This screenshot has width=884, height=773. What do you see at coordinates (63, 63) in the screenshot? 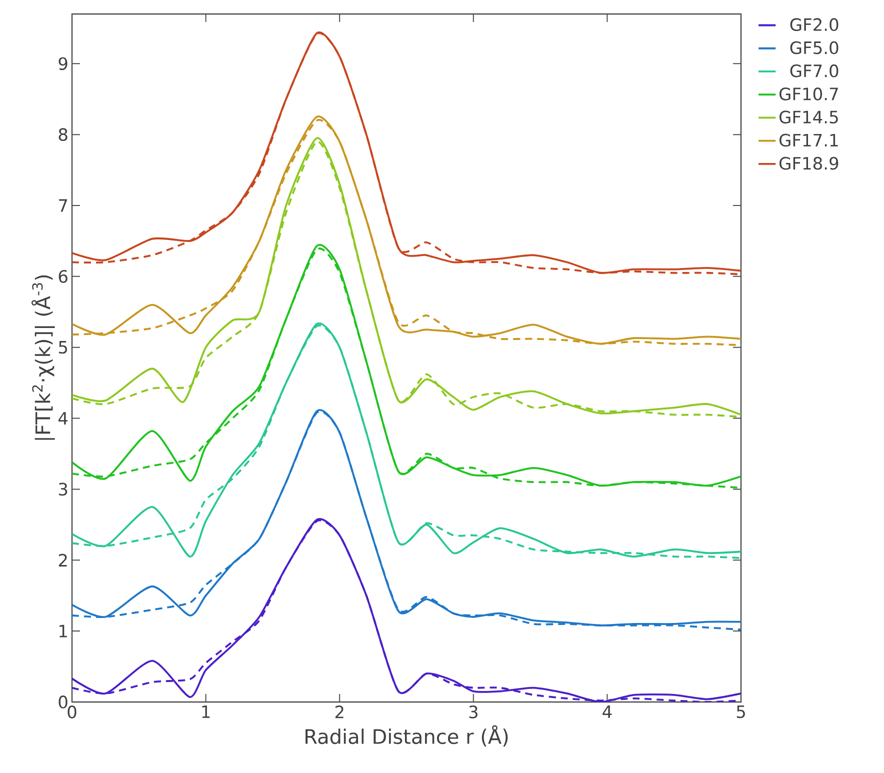
I see `y-tick-label: 9` at bounding box center [63, 63].